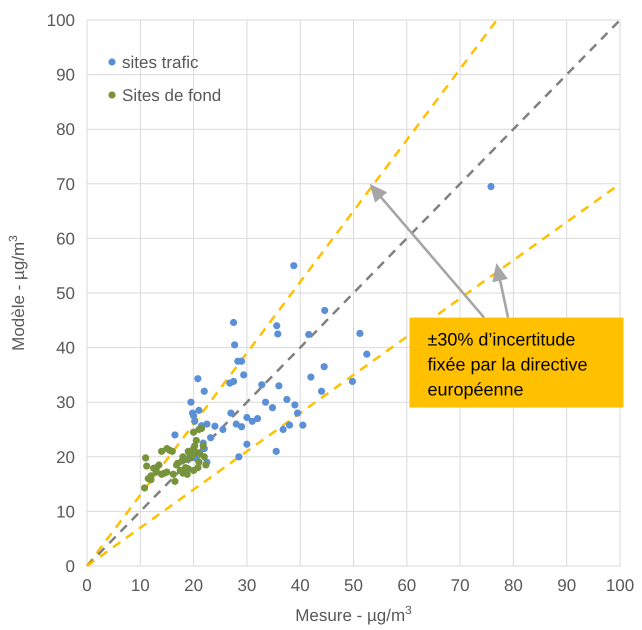 Image resolution: width=642 pixels, height=630 pixels. I want to click on x-tick-label: 30, so click(246, 585).